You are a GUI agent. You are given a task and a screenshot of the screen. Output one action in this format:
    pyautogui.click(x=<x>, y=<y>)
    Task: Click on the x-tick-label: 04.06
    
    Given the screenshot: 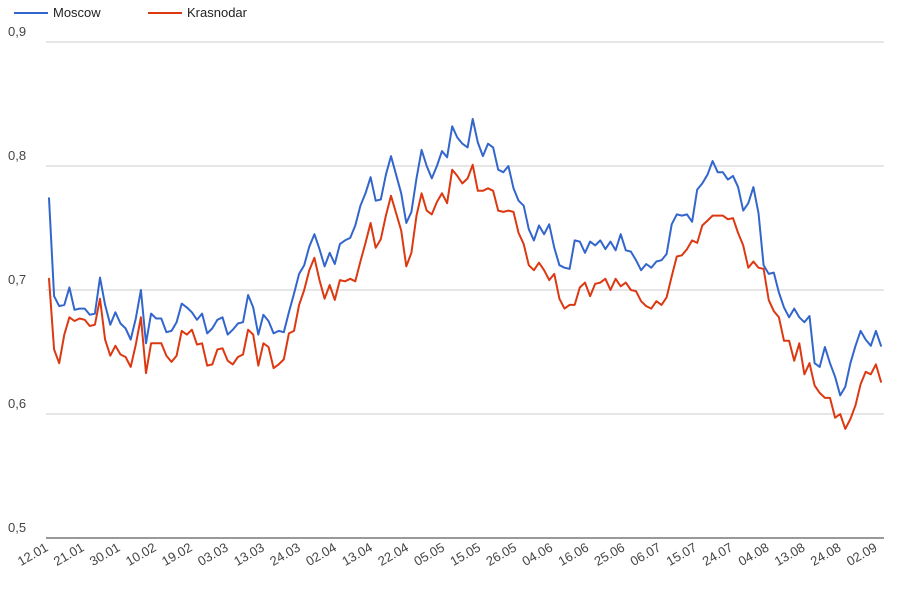 What is the action you would take?
    pyautogui.click(x=537, y=554)
    